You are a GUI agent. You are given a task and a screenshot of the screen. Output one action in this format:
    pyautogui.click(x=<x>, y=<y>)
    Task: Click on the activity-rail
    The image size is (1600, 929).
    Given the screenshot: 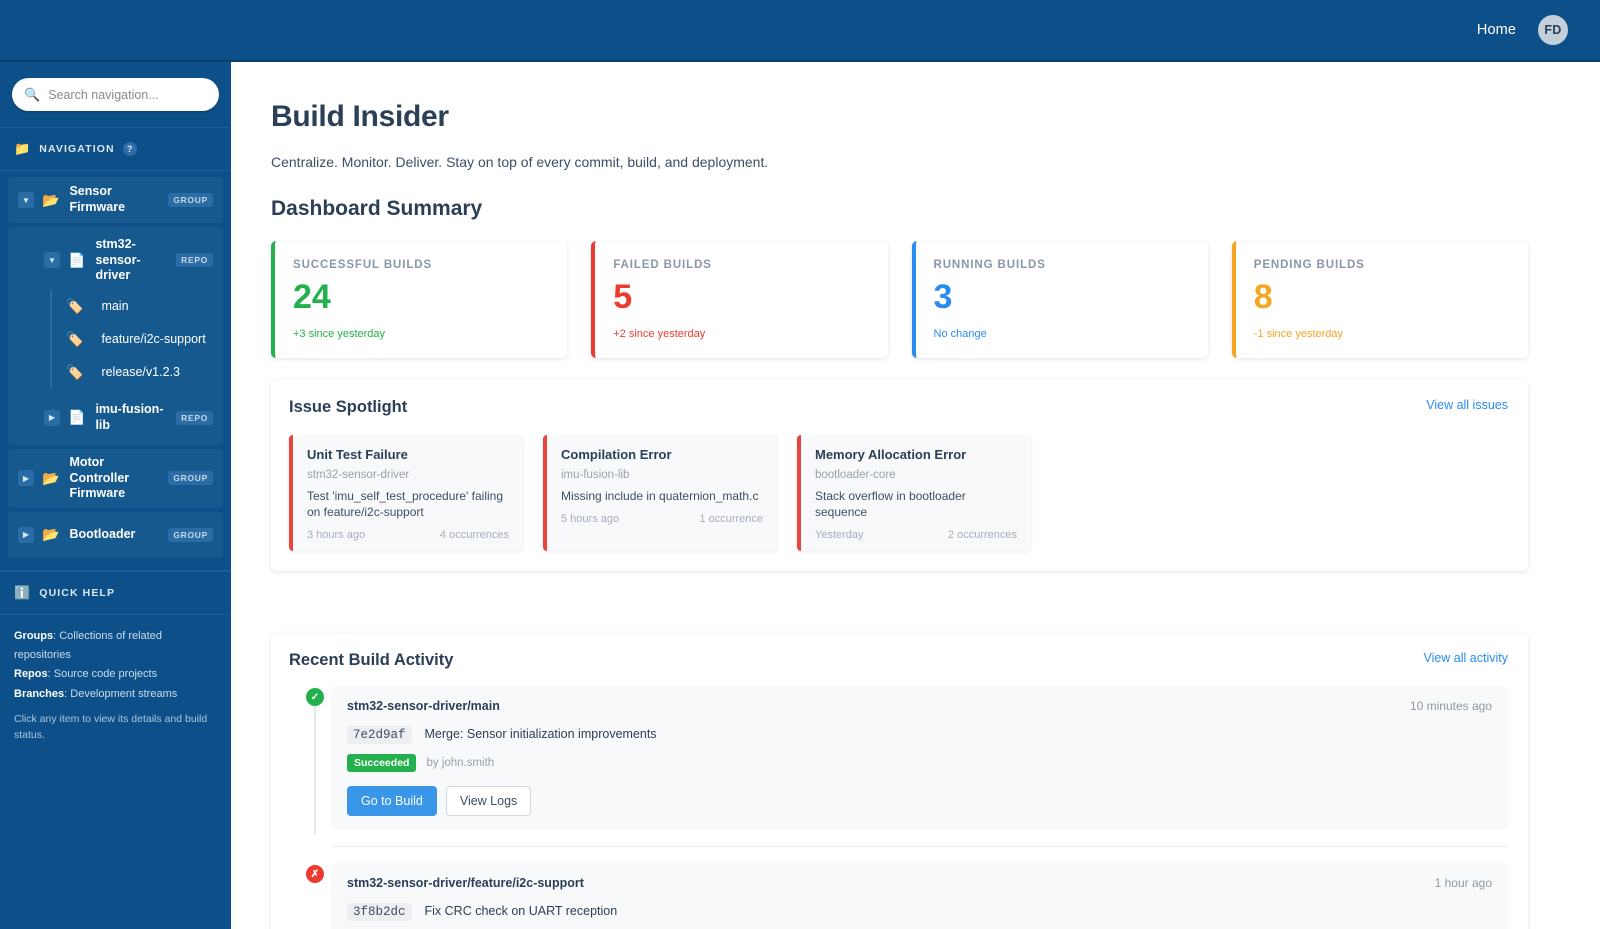 What is the action you would take?
    pyautogui.click(x=315, y=770)
    